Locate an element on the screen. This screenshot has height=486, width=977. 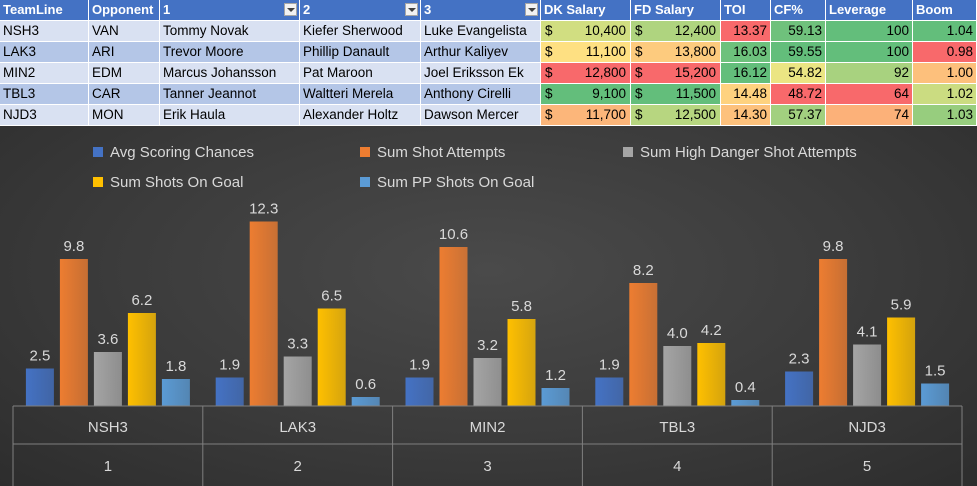
cell-player-3: Dawson Mercer is located at coordinates (481, 115).